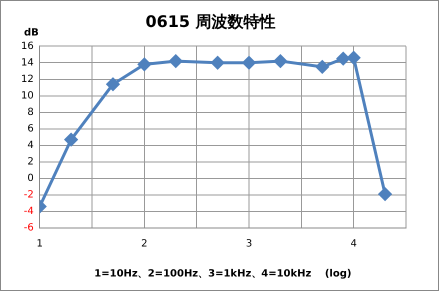 The width and height of the screenshot is (439, 291). Describe the element at coordinates (30, 178) in the screenshot. I see `y-tick-label: 0` at that location.